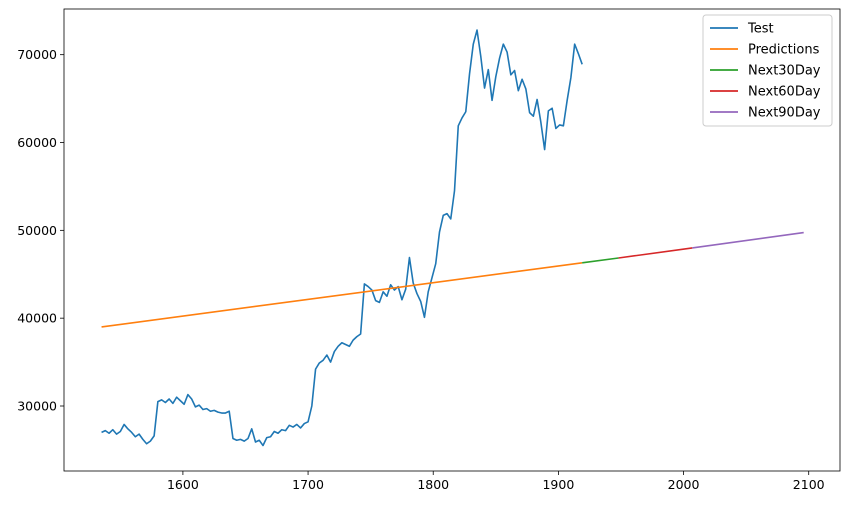  I want to click on y-axis: 30000 40000 50000 60000 70000, so click(40, 230).